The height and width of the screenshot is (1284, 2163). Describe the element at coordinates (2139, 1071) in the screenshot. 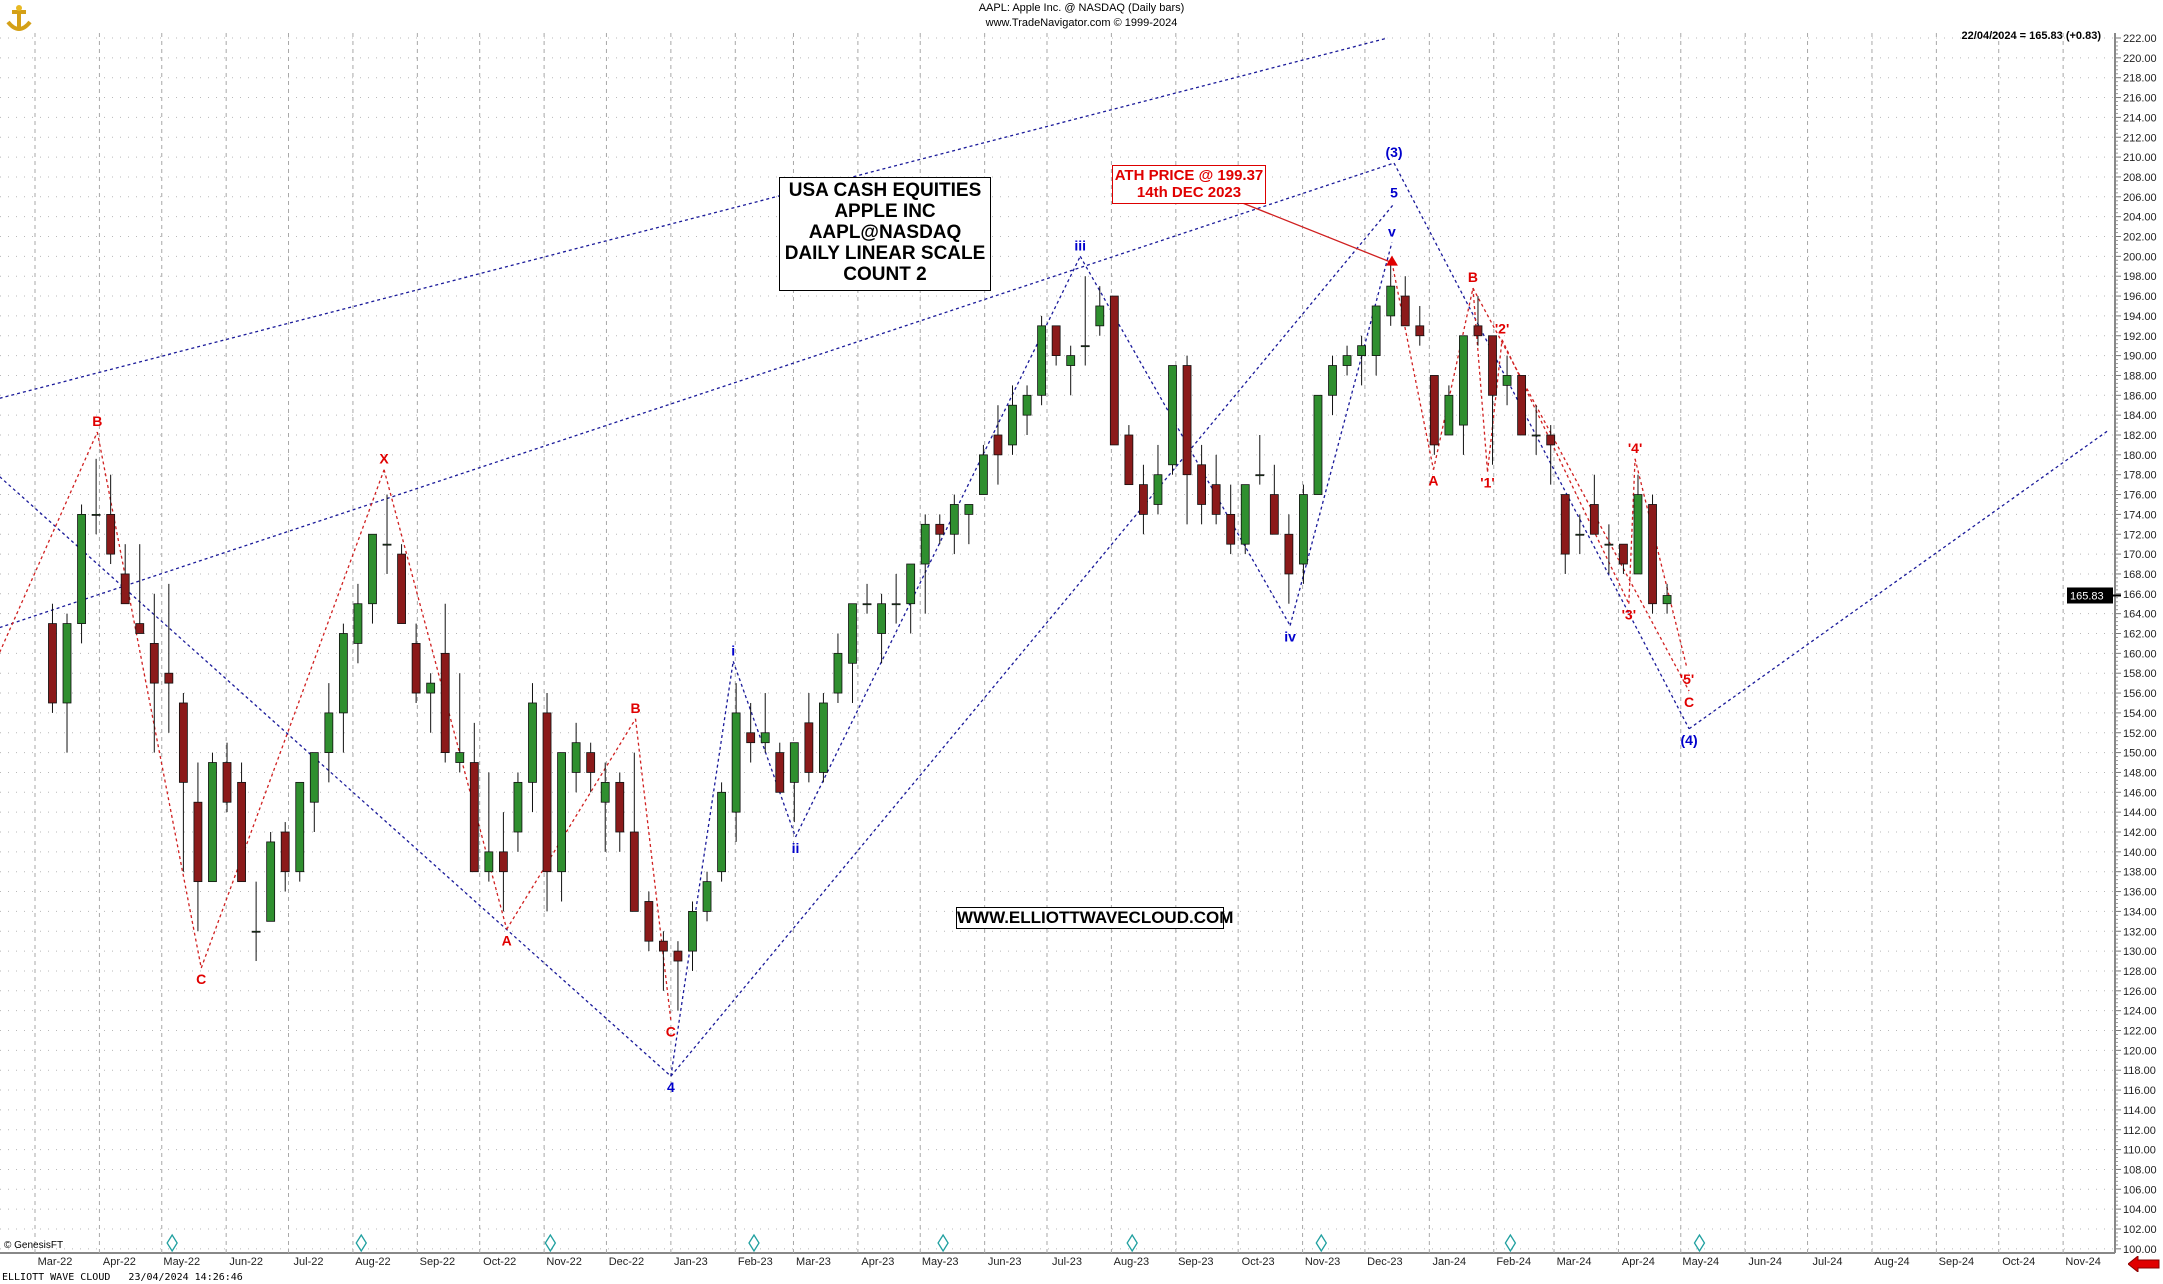

I see `y-tick-label: 118.00` at that location.